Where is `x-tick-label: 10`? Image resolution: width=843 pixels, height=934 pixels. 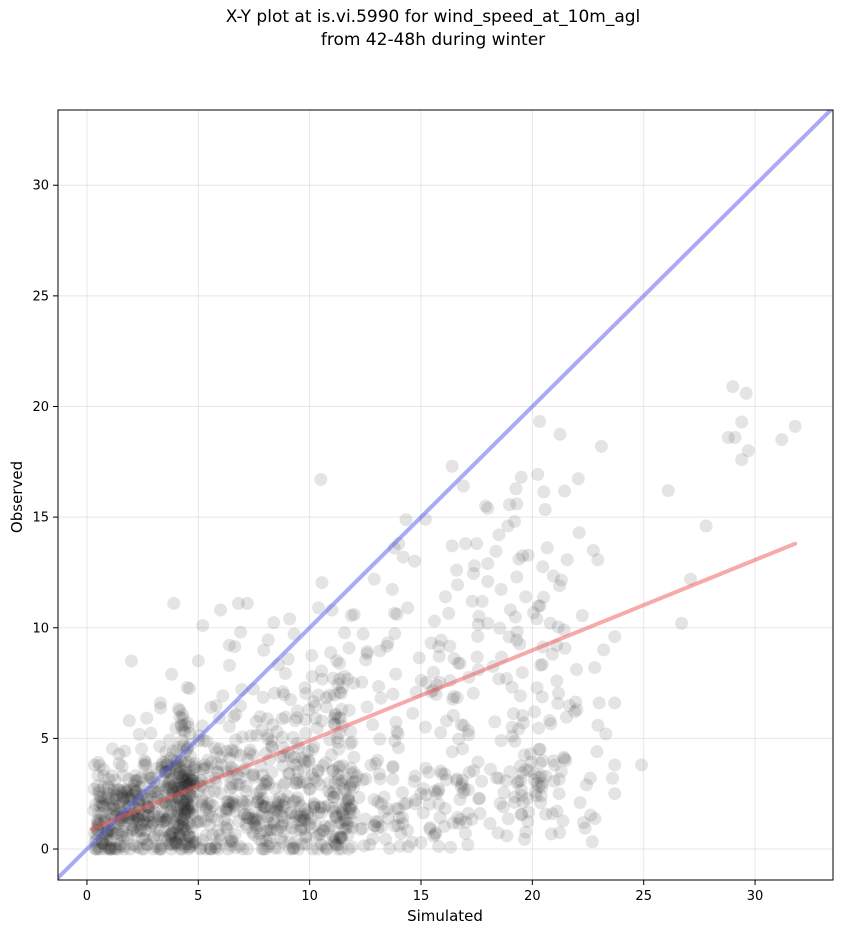 x-tick-label: 10 is located at coordinates (309, 896).